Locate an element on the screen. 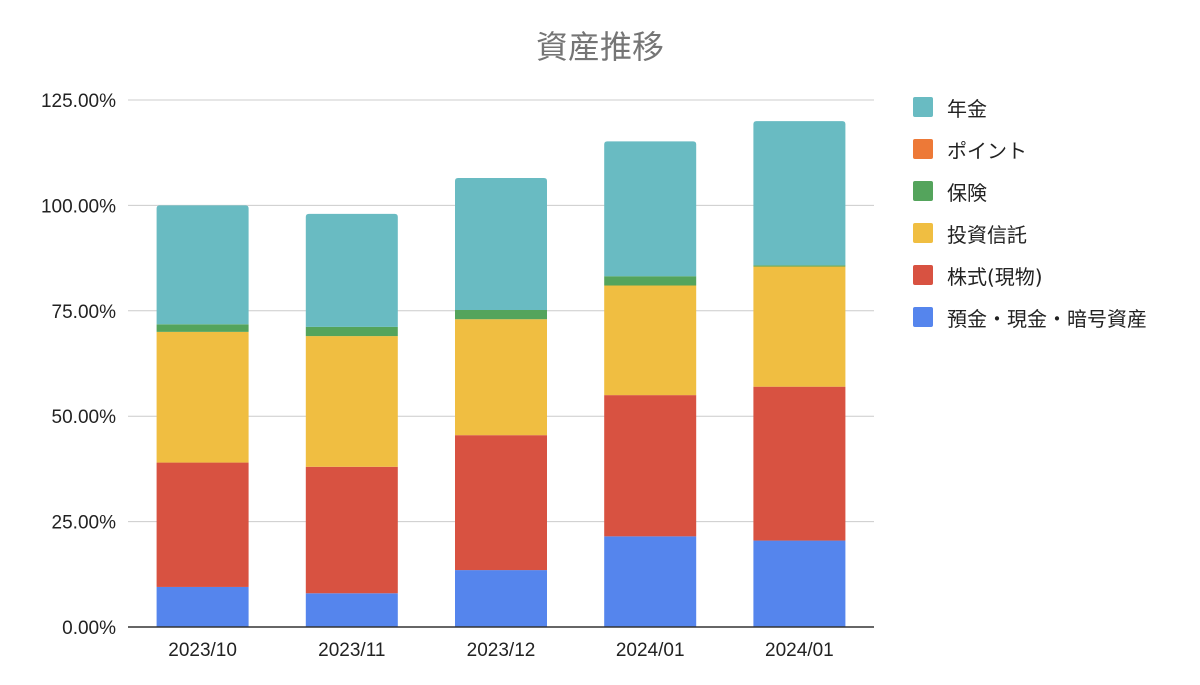 This screenshot has height=685, width=1200. legend-item: 保険 is located at coordinates (1030, 191).